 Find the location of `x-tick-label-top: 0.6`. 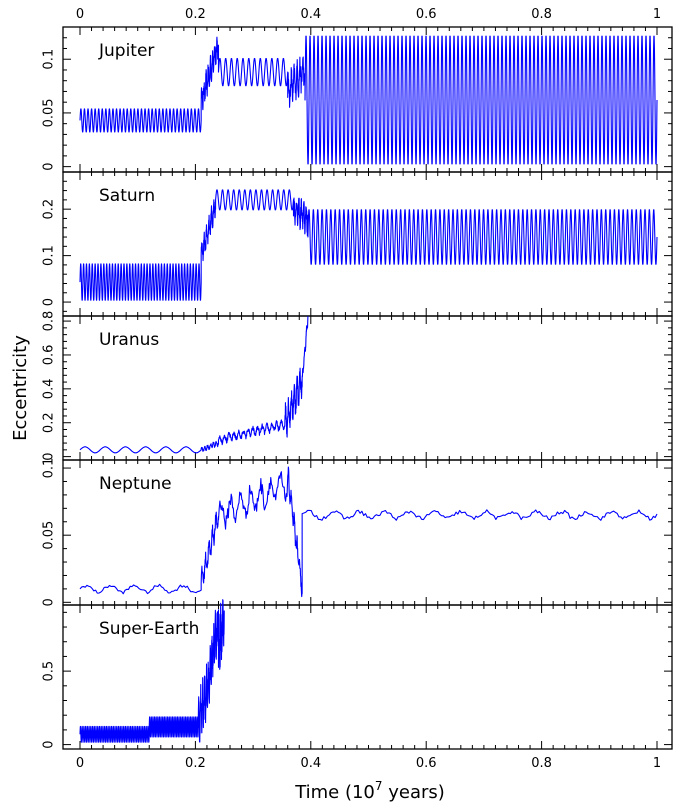

x-tick-label-top: 0.6 is located at coordinates (426, 14).